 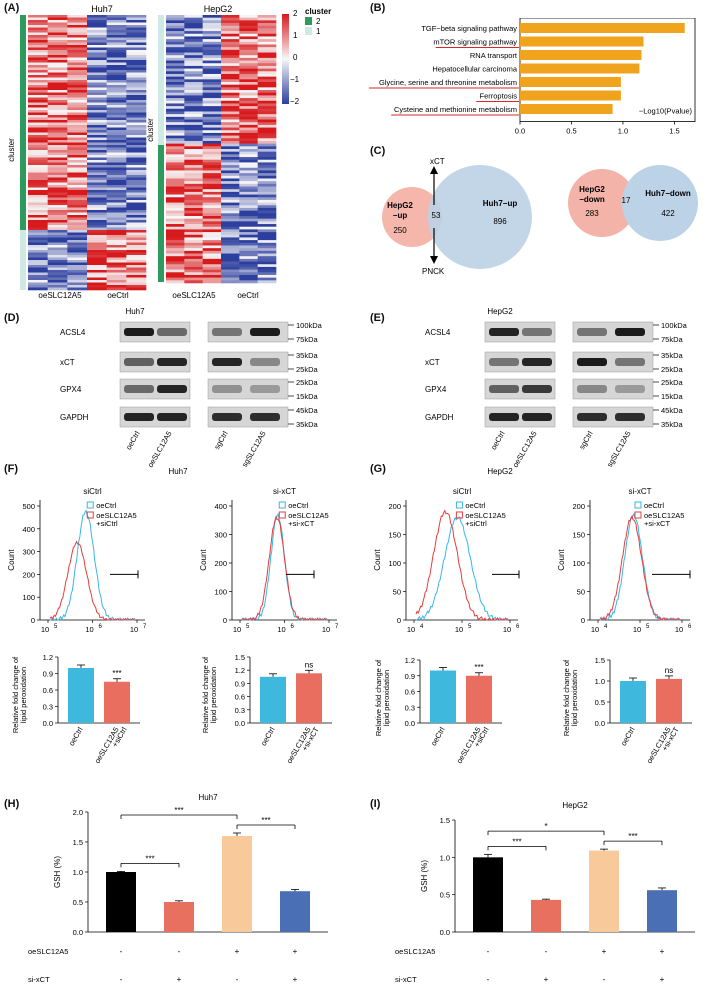 What do you see at coordinates (546, 951) in the screenshot?
I see `gsh-row-sign: -` at bounding box center [546, 951].